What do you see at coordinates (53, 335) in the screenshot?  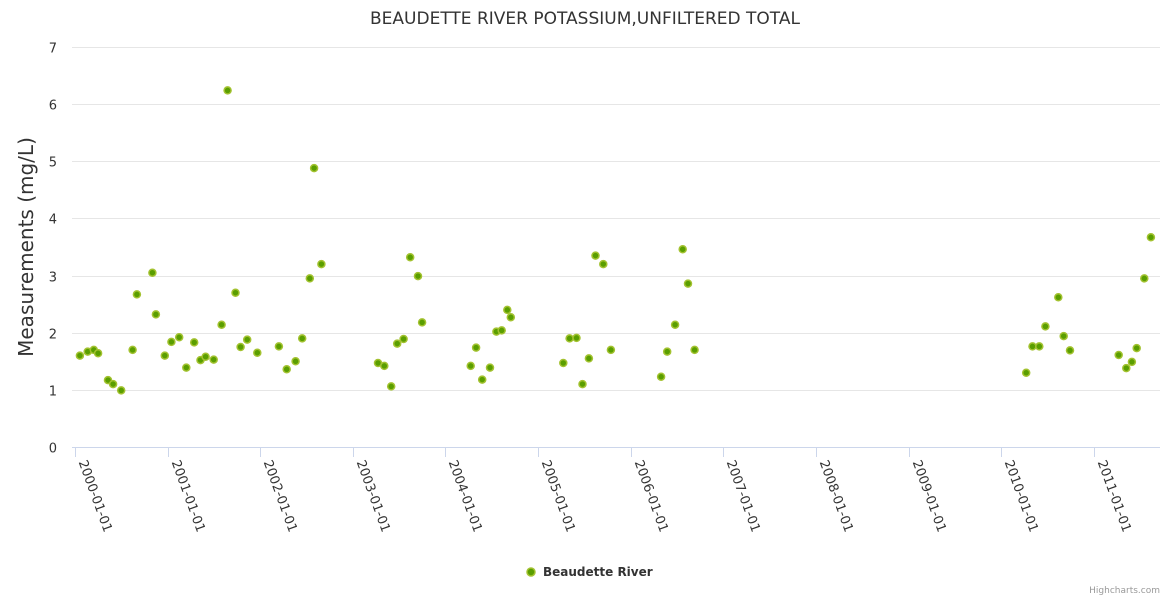 I see `y-tick-label: 2` at bounding box center [53, 335].